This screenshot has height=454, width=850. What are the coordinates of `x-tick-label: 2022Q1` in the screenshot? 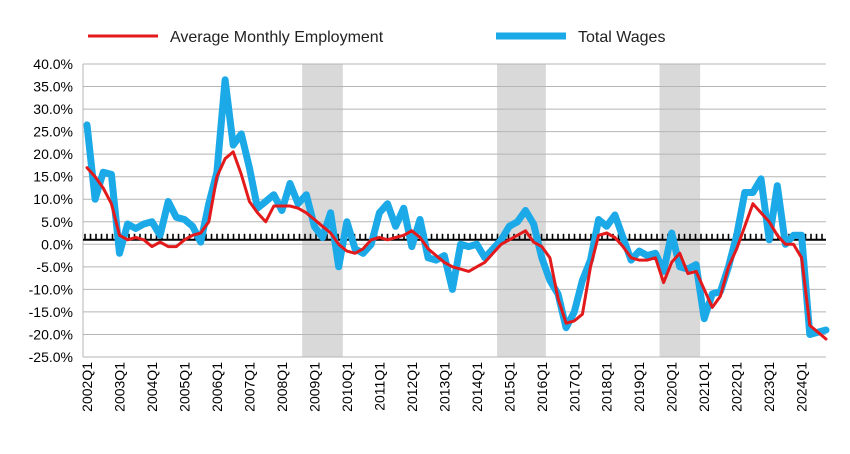 It's located at (737, 387).